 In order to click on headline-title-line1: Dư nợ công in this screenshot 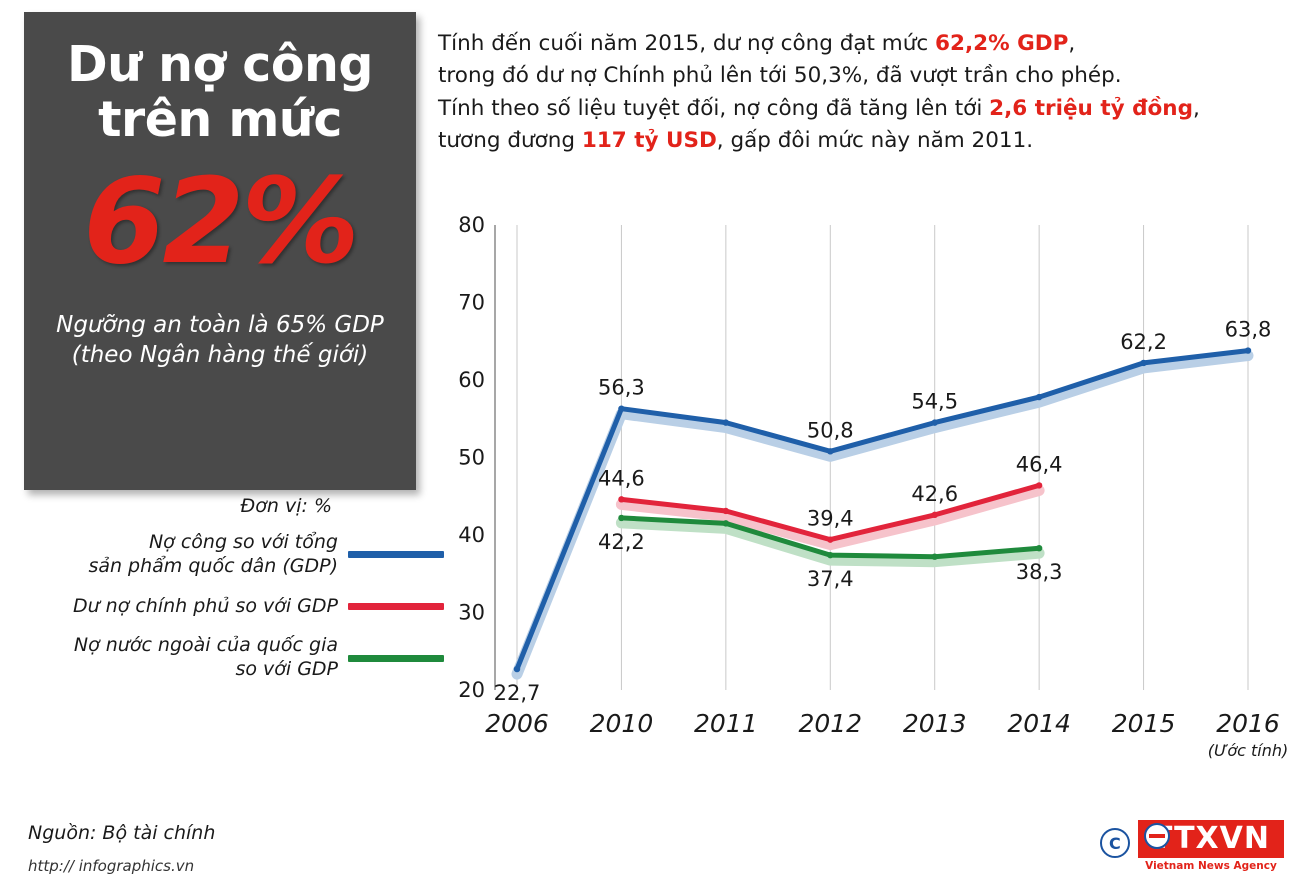, I will do `click(220, 64)`.